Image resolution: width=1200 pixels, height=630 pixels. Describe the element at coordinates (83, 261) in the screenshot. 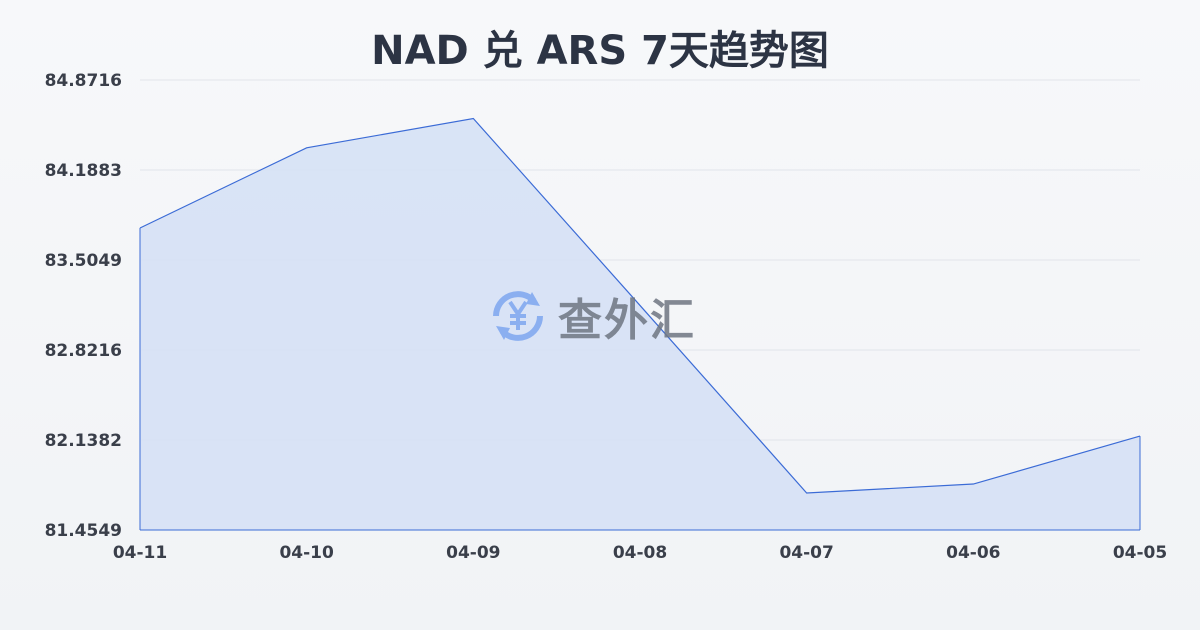

I see `y-tick-label: 83.5049` at that location.